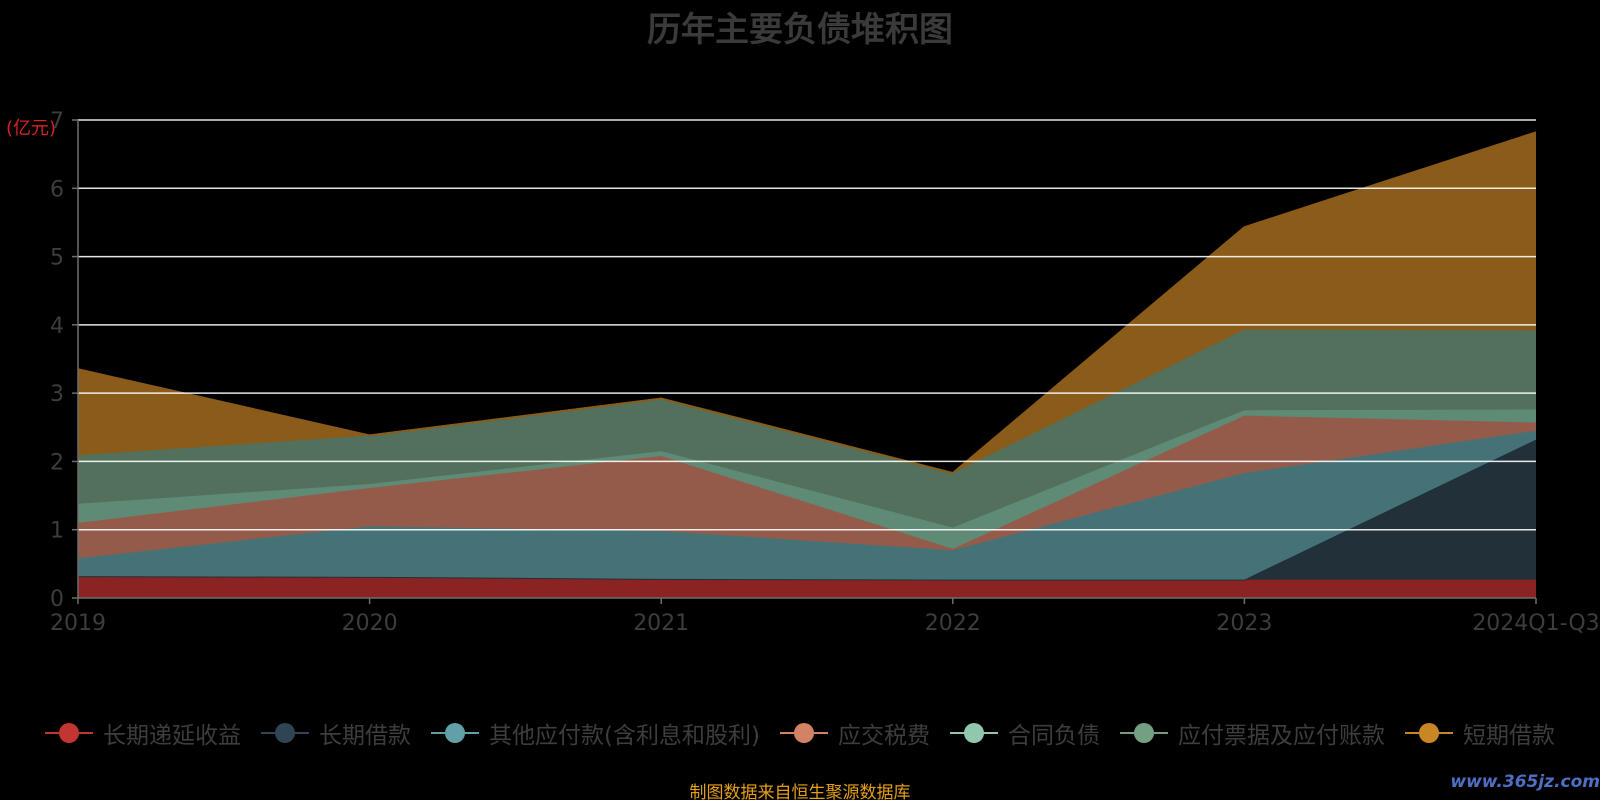  I want to click on x-tick-label: 2024Q1-Q3, so click(1535, 623).